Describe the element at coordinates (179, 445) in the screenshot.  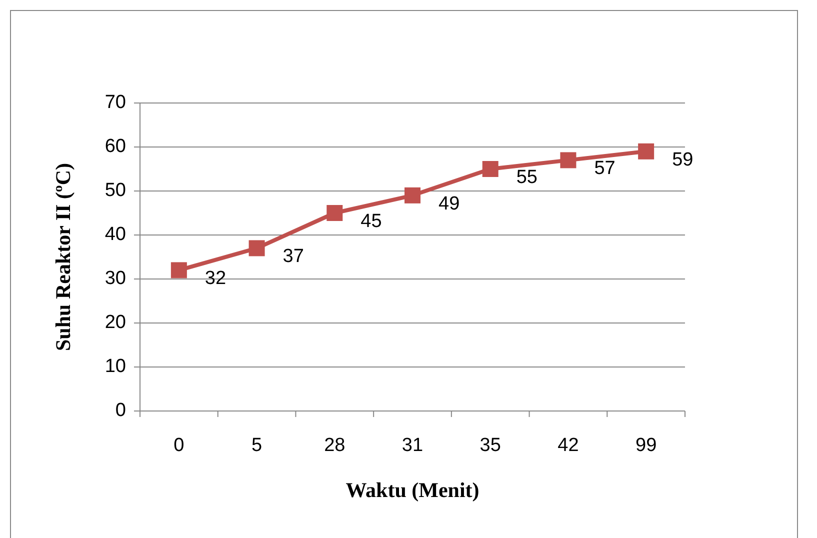
I see `x-tick-label: 0` at that location.